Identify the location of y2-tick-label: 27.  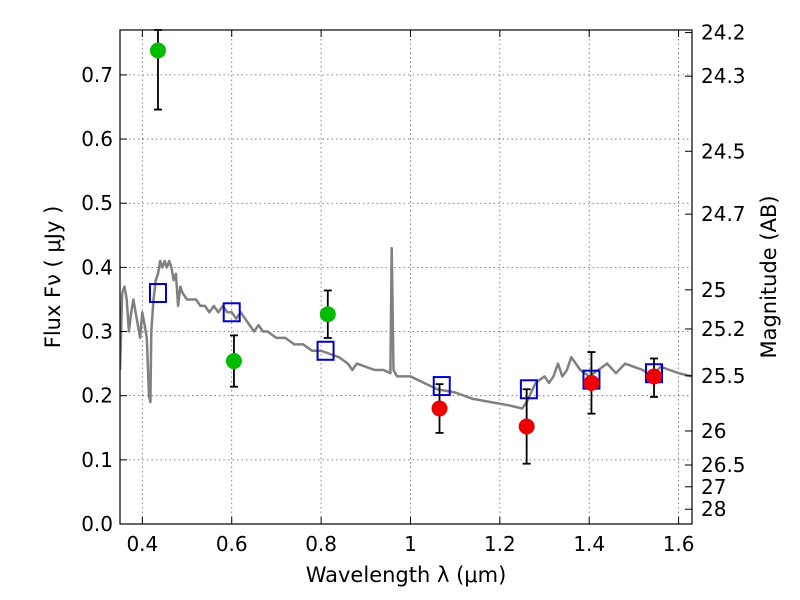
(713, 487).